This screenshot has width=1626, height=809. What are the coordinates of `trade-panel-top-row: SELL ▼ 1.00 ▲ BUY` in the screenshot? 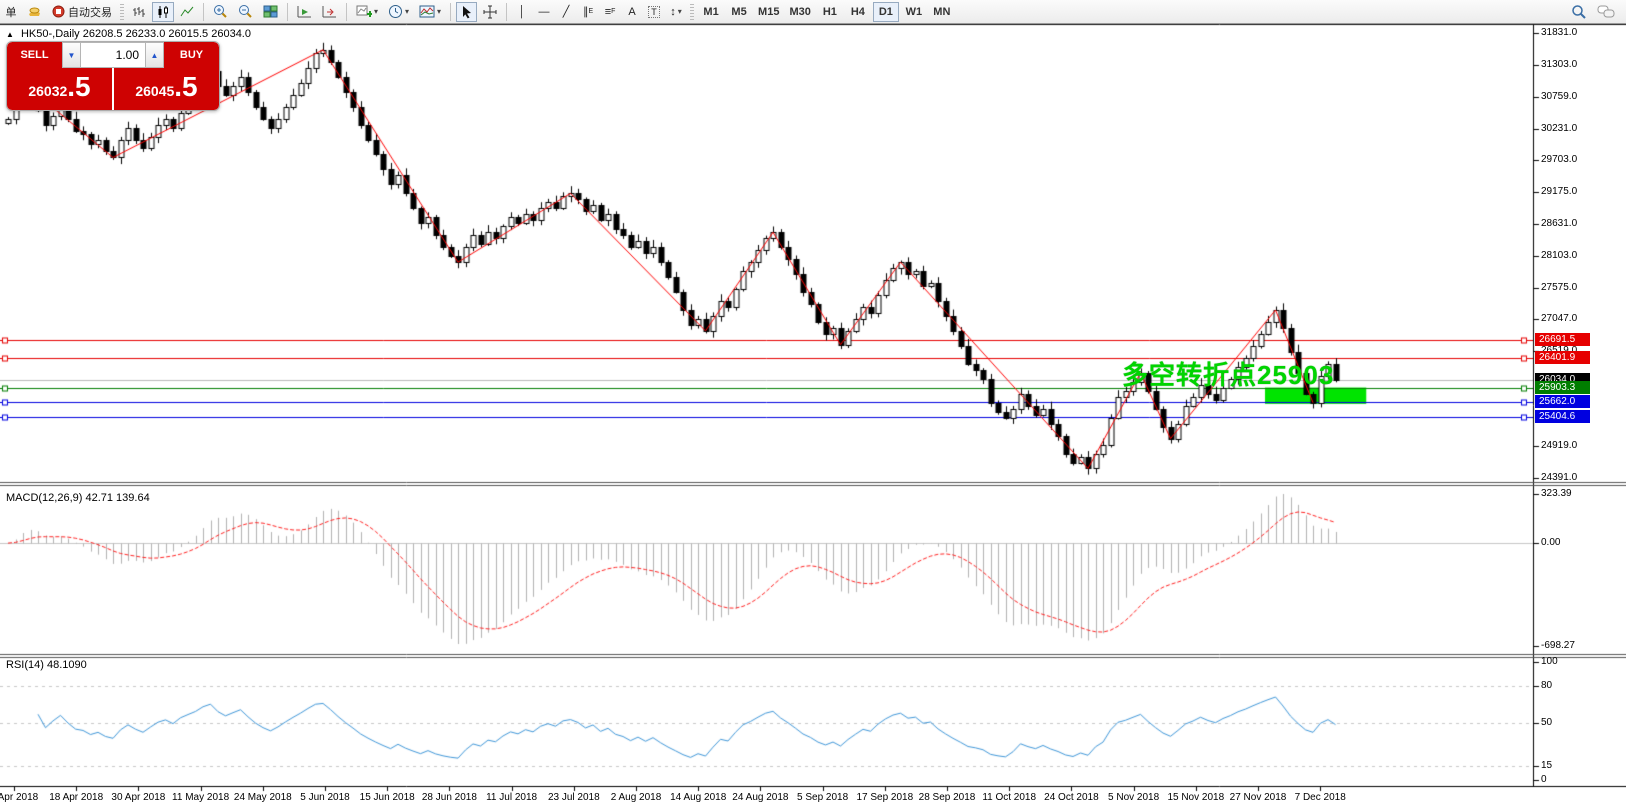 It's located at (113, 55).